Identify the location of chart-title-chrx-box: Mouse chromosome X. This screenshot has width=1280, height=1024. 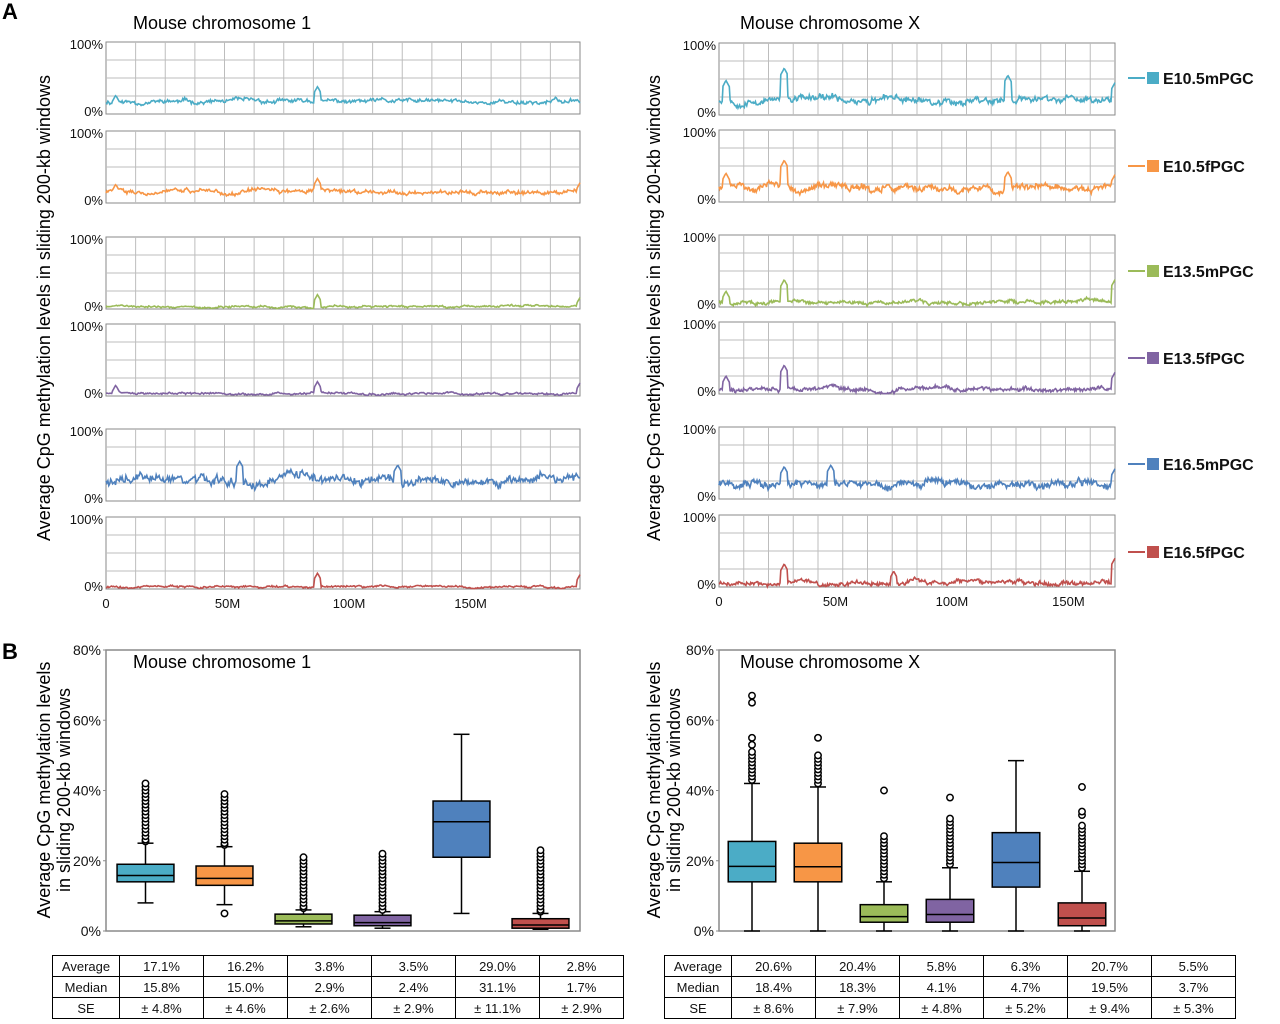
(830, 662).